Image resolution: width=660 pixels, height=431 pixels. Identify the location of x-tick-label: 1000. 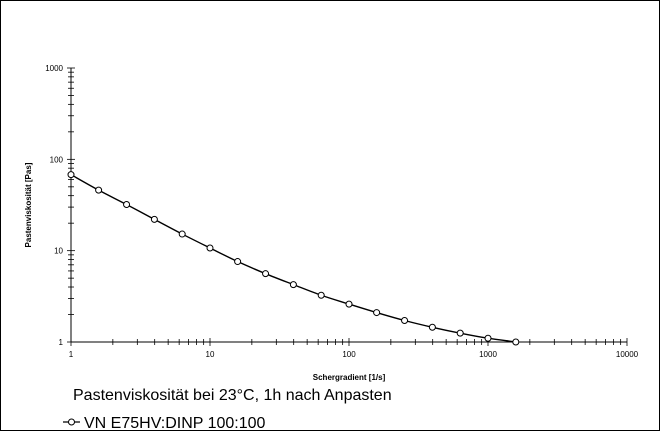
(488, 354).